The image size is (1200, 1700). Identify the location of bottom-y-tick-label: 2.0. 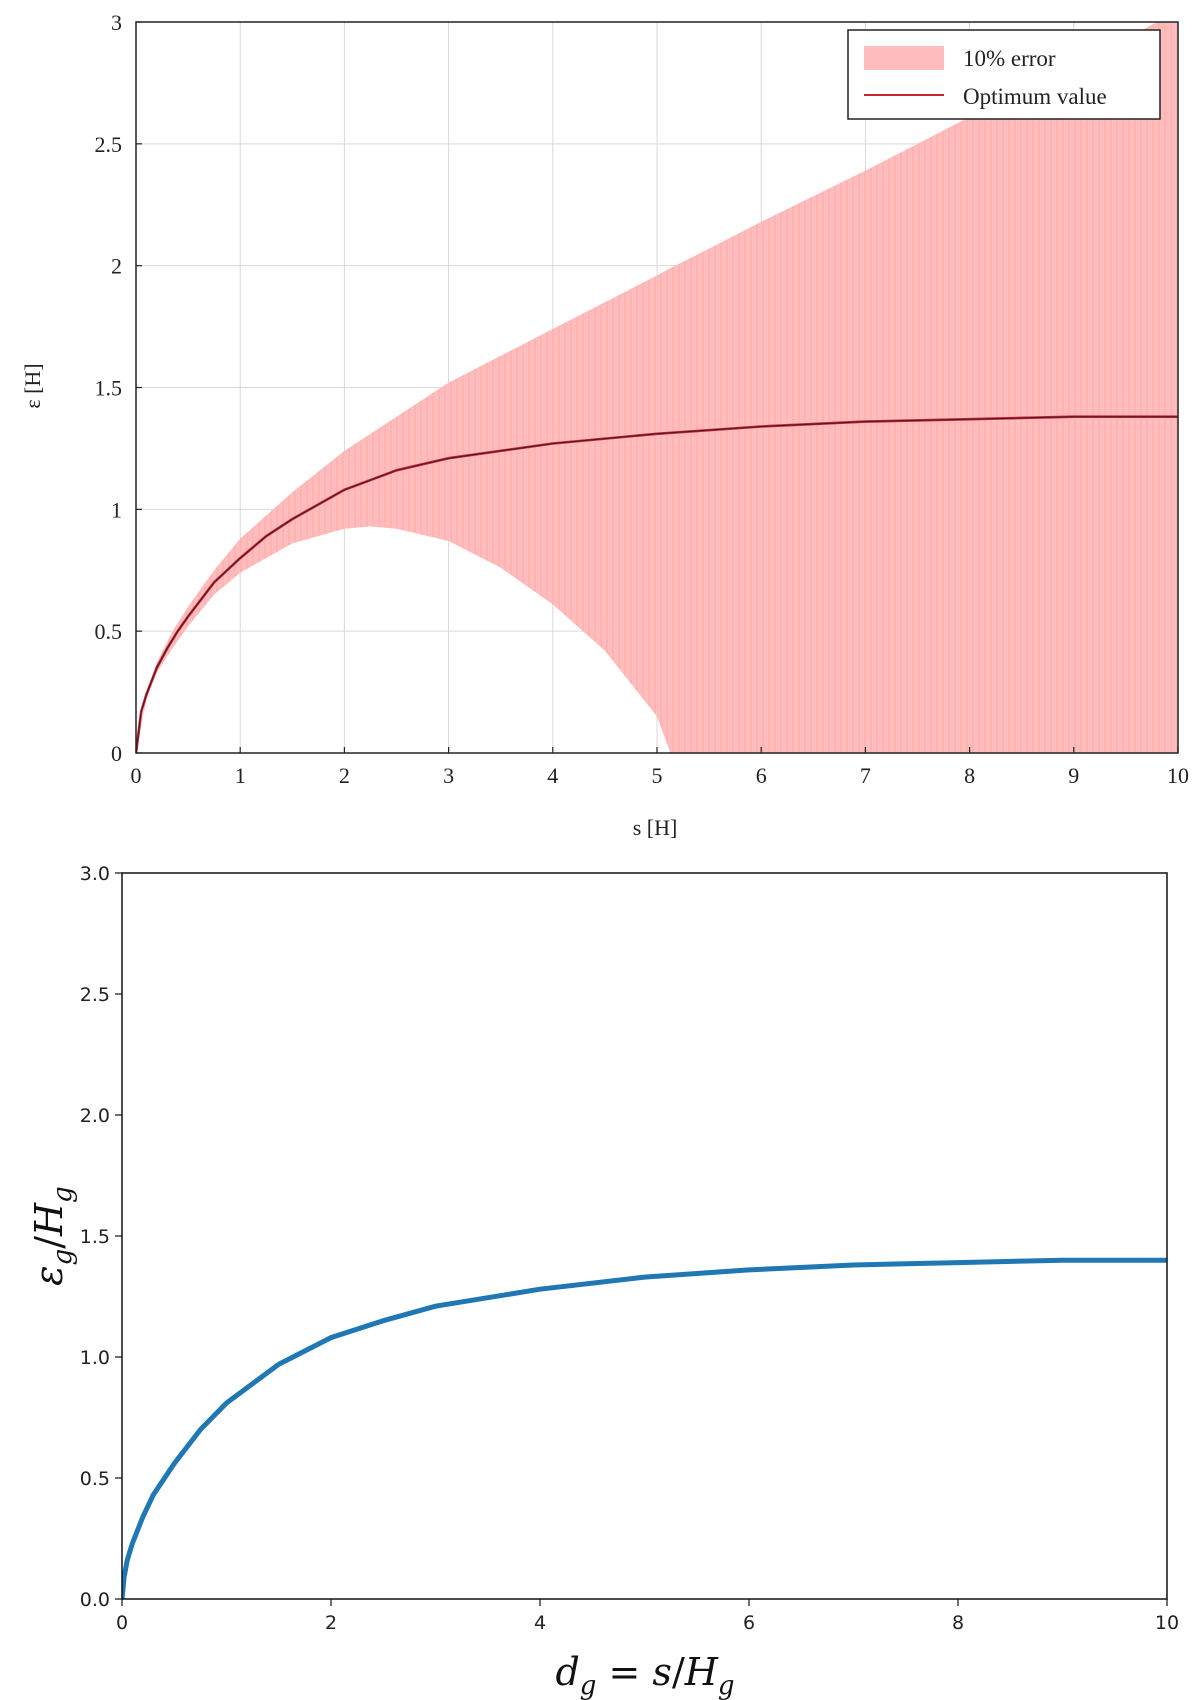
(95, 1116).